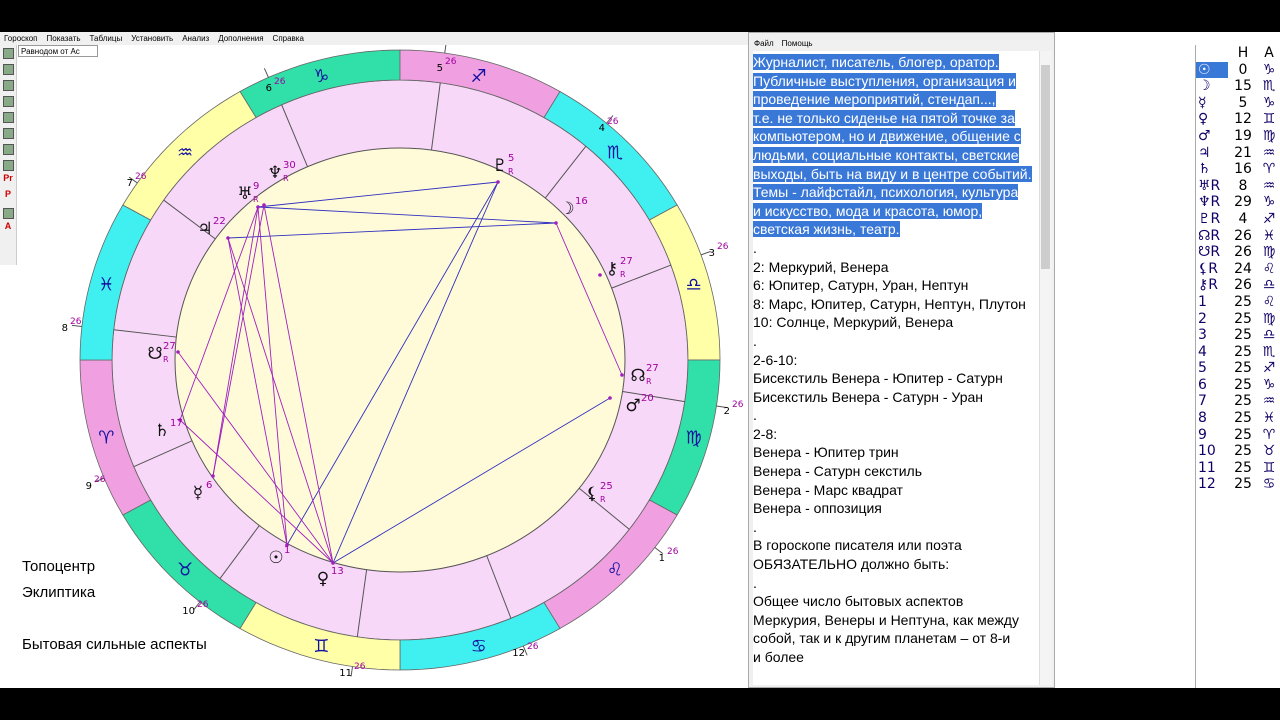 This screenshot has height=720, width=1280. Describe the element at coordinates (59, 566) in the screenshot. I see `note: Топоцентр` at that location.